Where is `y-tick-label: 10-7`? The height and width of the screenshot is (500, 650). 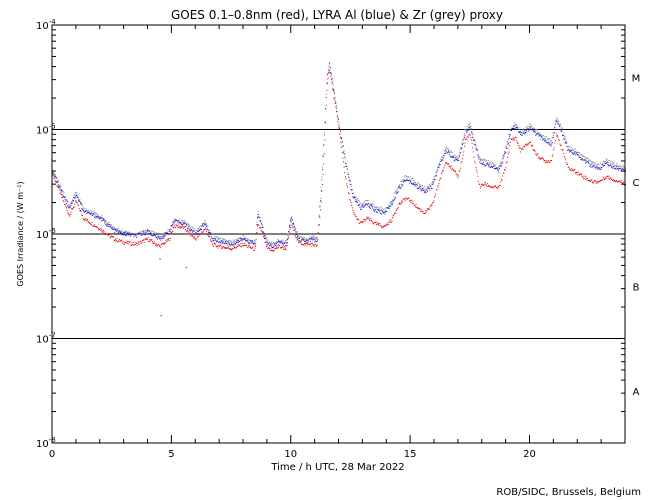
y-tick-label: 10-7 is located at coordinates (46, 339).